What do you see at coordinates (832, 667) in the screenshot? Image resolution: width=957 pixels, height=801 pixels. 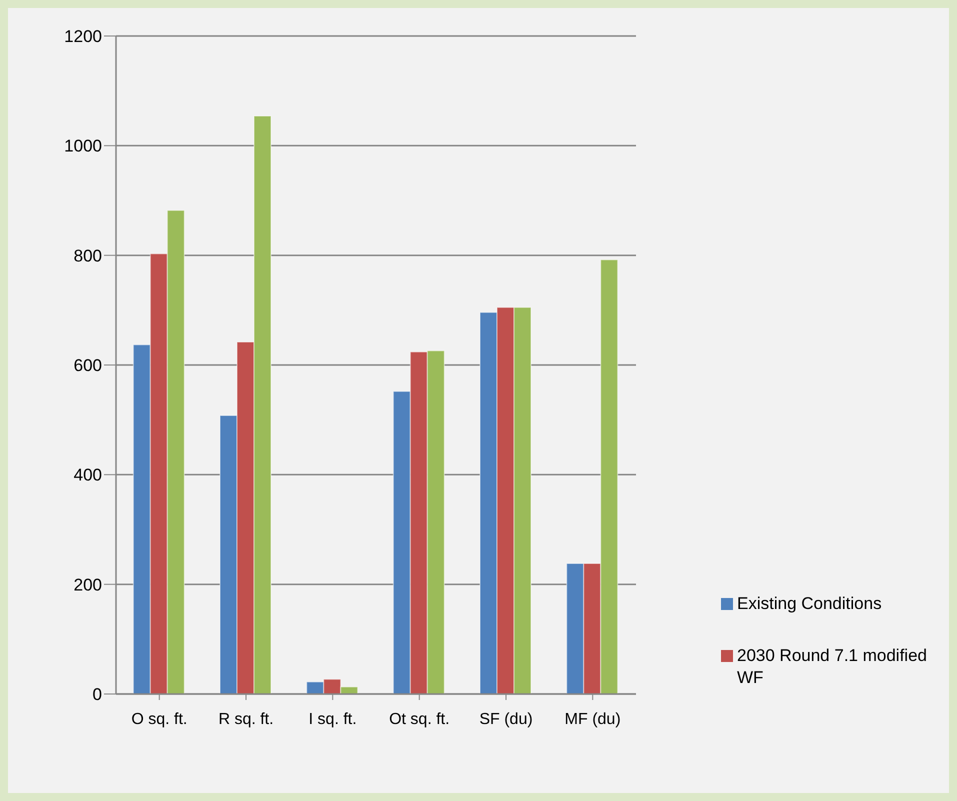 I see `legend-label: 2030 Round 7.1 modified WF` at bounding box center [832, 667].